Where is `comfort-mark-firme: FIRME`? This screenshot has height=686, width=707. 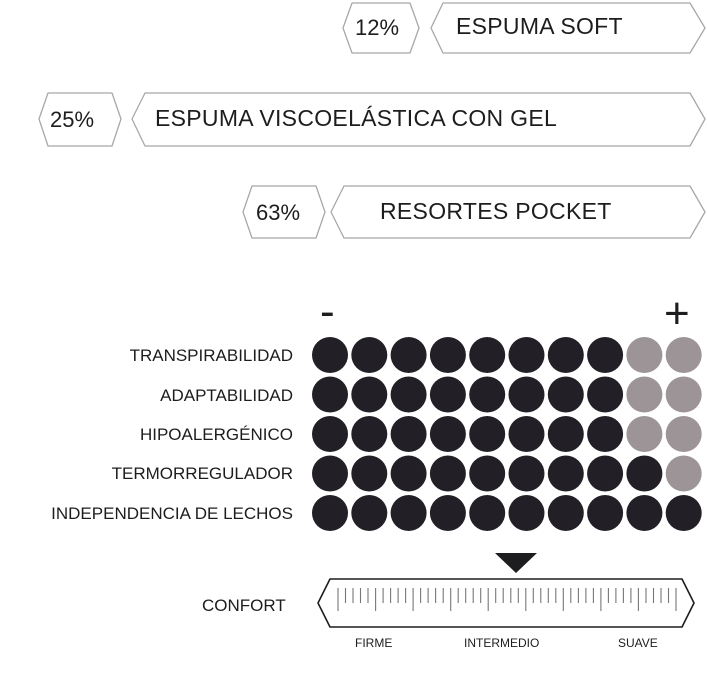
comfort-mark-firme: FIRME is located at coordinates (374, 643).